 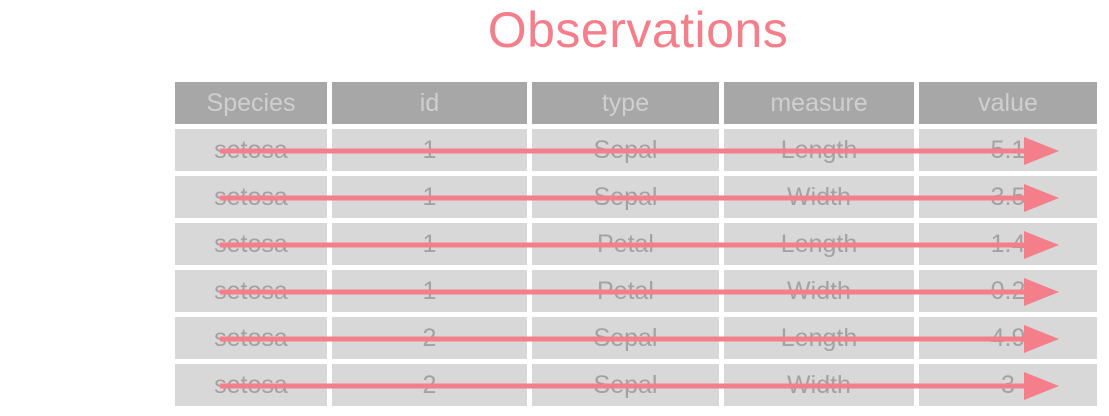 What do you see at coordinates (1008, 197) in the screenshot?
I see `cell-value: 3.5` at bounding box center [1008, 197].